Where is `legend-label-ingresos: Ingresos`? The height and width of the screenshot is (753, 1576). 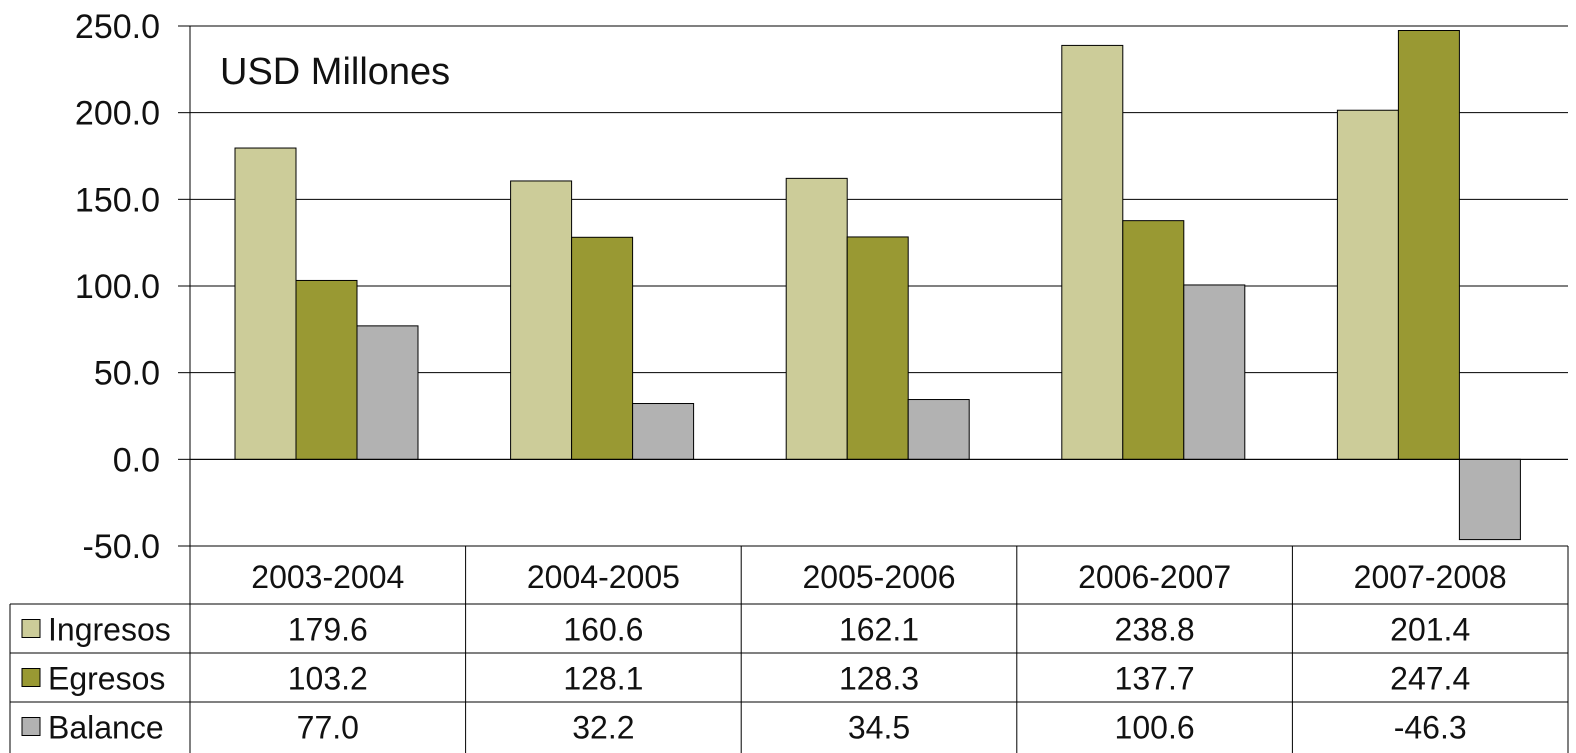
legend-label-ingresos: Ingresos is located at coordinates (109, 630).